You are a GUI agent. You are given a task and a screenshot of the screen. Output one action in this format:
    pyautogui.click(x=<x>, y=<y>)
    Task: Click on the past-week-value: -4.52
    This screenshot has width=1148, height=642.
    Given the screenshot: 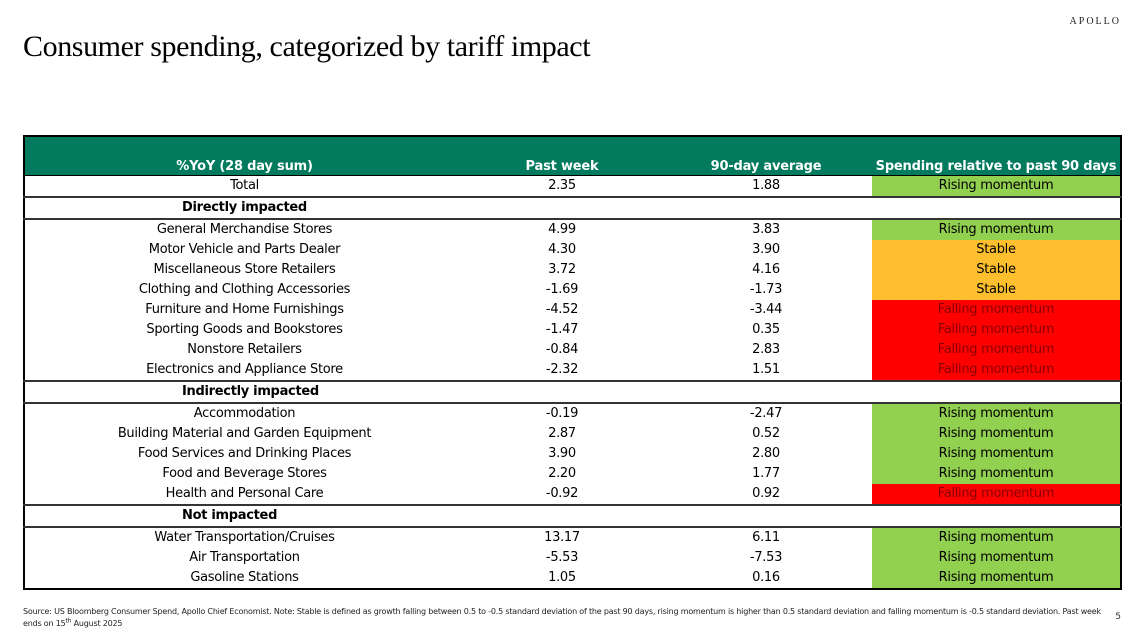 What is the action you would take?
    pyautogui.click(x=562, y=309)
    